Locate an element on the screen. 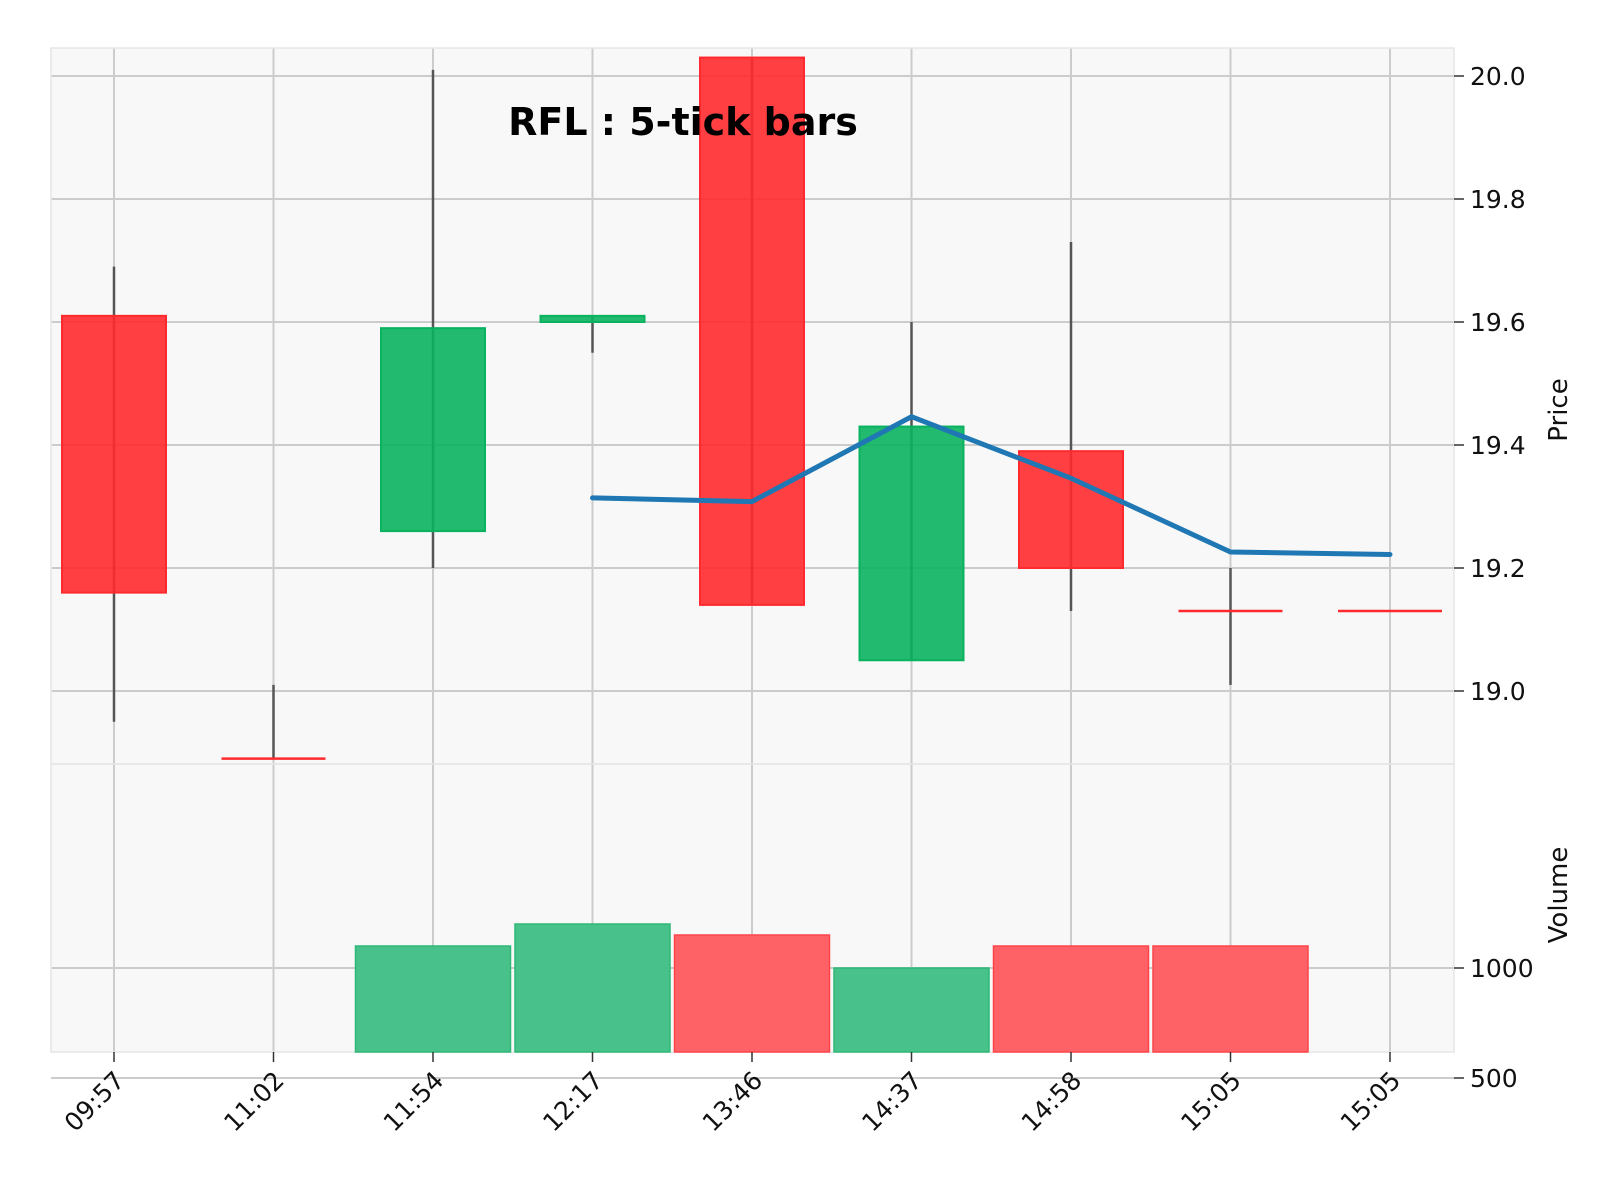 This screenshot has width=1618, height=1188. moving-average-path is located at coordinates (991, 485).